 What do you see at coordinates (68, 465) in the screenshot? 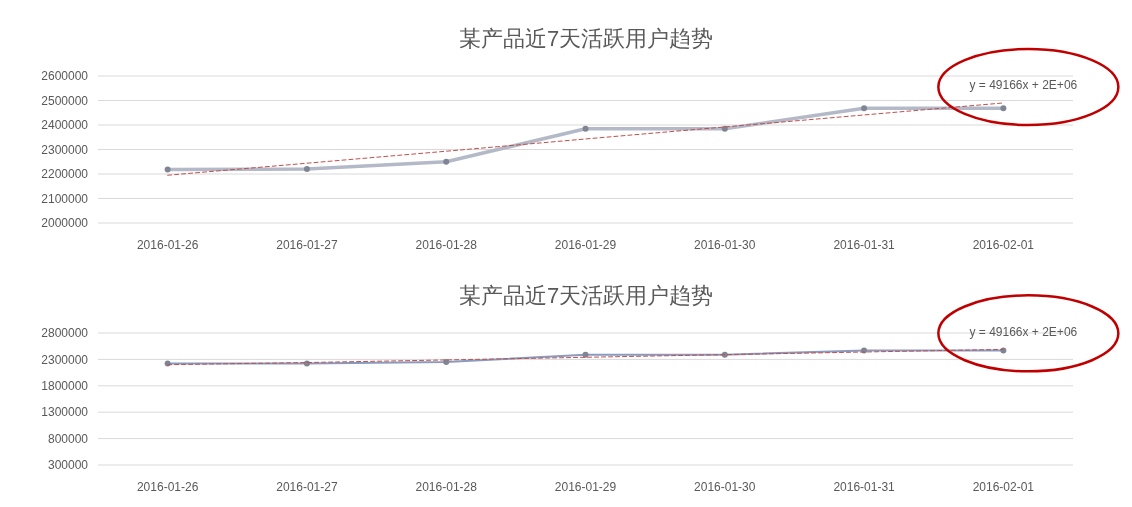
I see `y-tick-label: 300000` at bounding box center [68, 465].